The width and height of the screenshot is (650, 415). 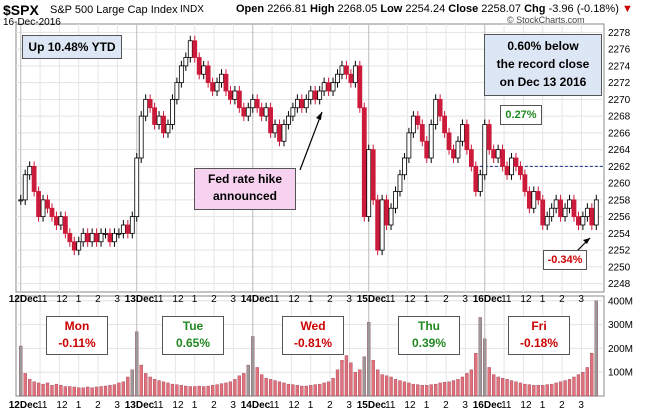 What do you see at coordinates (619, 234) in the screenshot?
I see `price-tick-label: 2254` at bounding box center [619, 234].